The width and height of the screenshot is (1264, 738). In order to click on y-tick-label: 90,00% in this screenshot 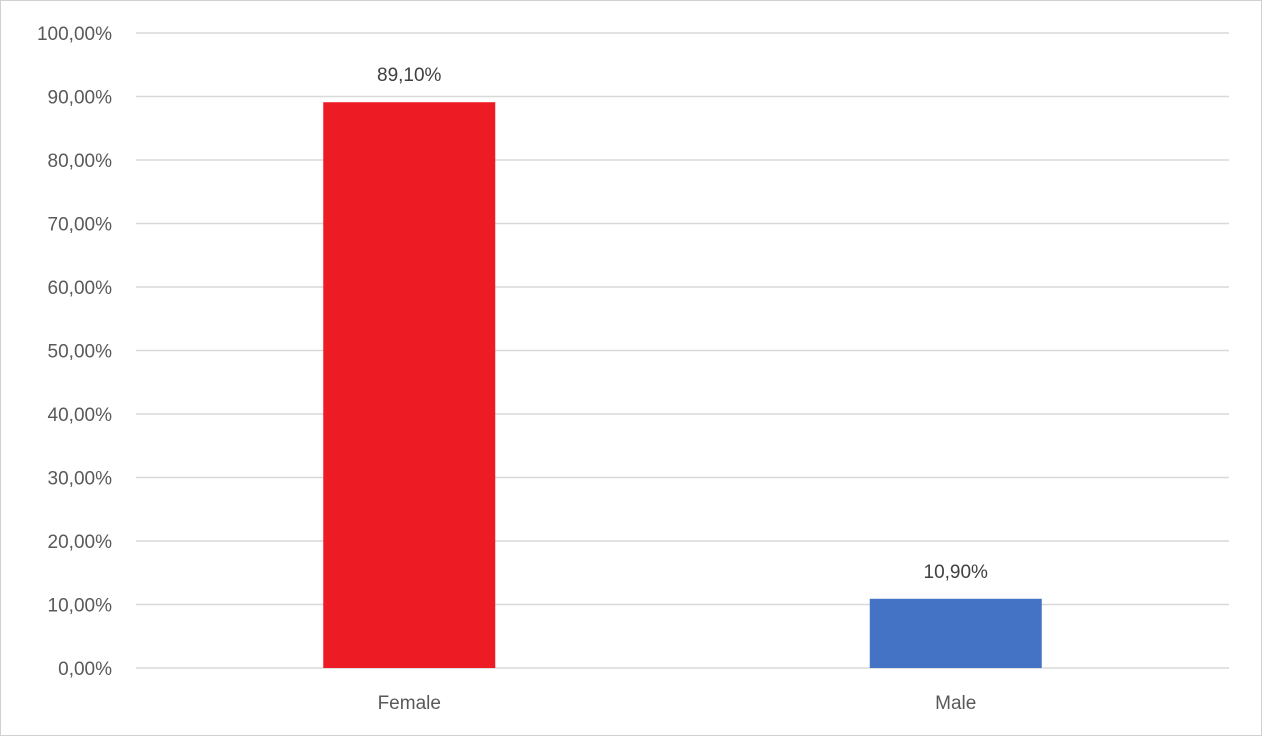, I will do `click(80, 98)`.